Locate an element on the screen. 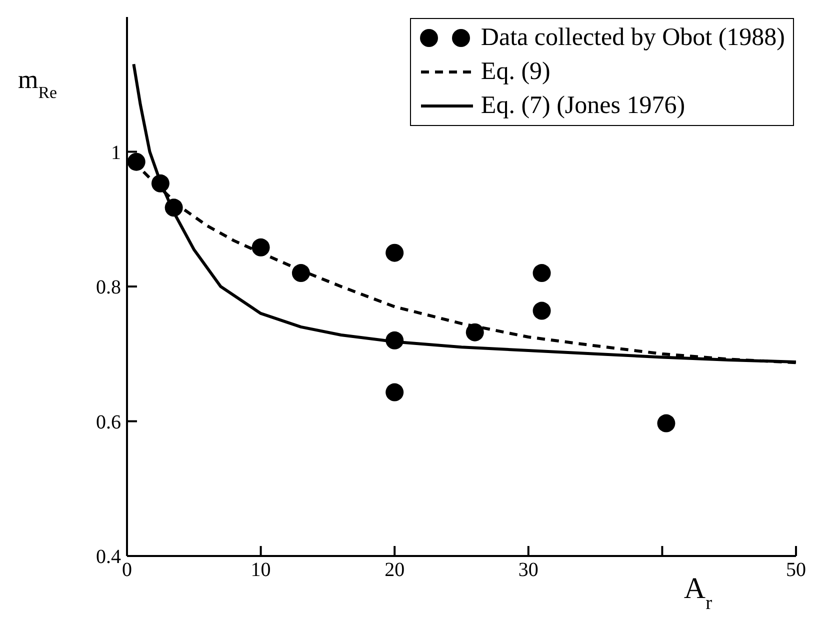 The height and width of the screenshot is (626, 824). legend-label: Eq. (9) is located at coordinates (515, 72).